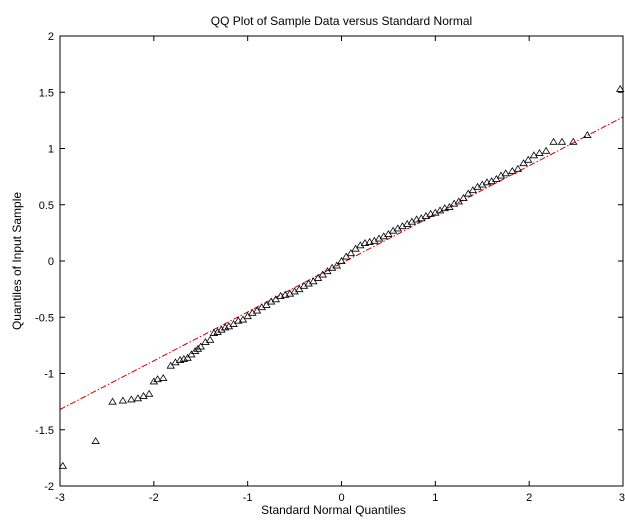 This screenshot has height=520, width=625. Describe the element at coordinates (46, 93) in the screenshot. I see `y-tick-label: 1.5` at that location.